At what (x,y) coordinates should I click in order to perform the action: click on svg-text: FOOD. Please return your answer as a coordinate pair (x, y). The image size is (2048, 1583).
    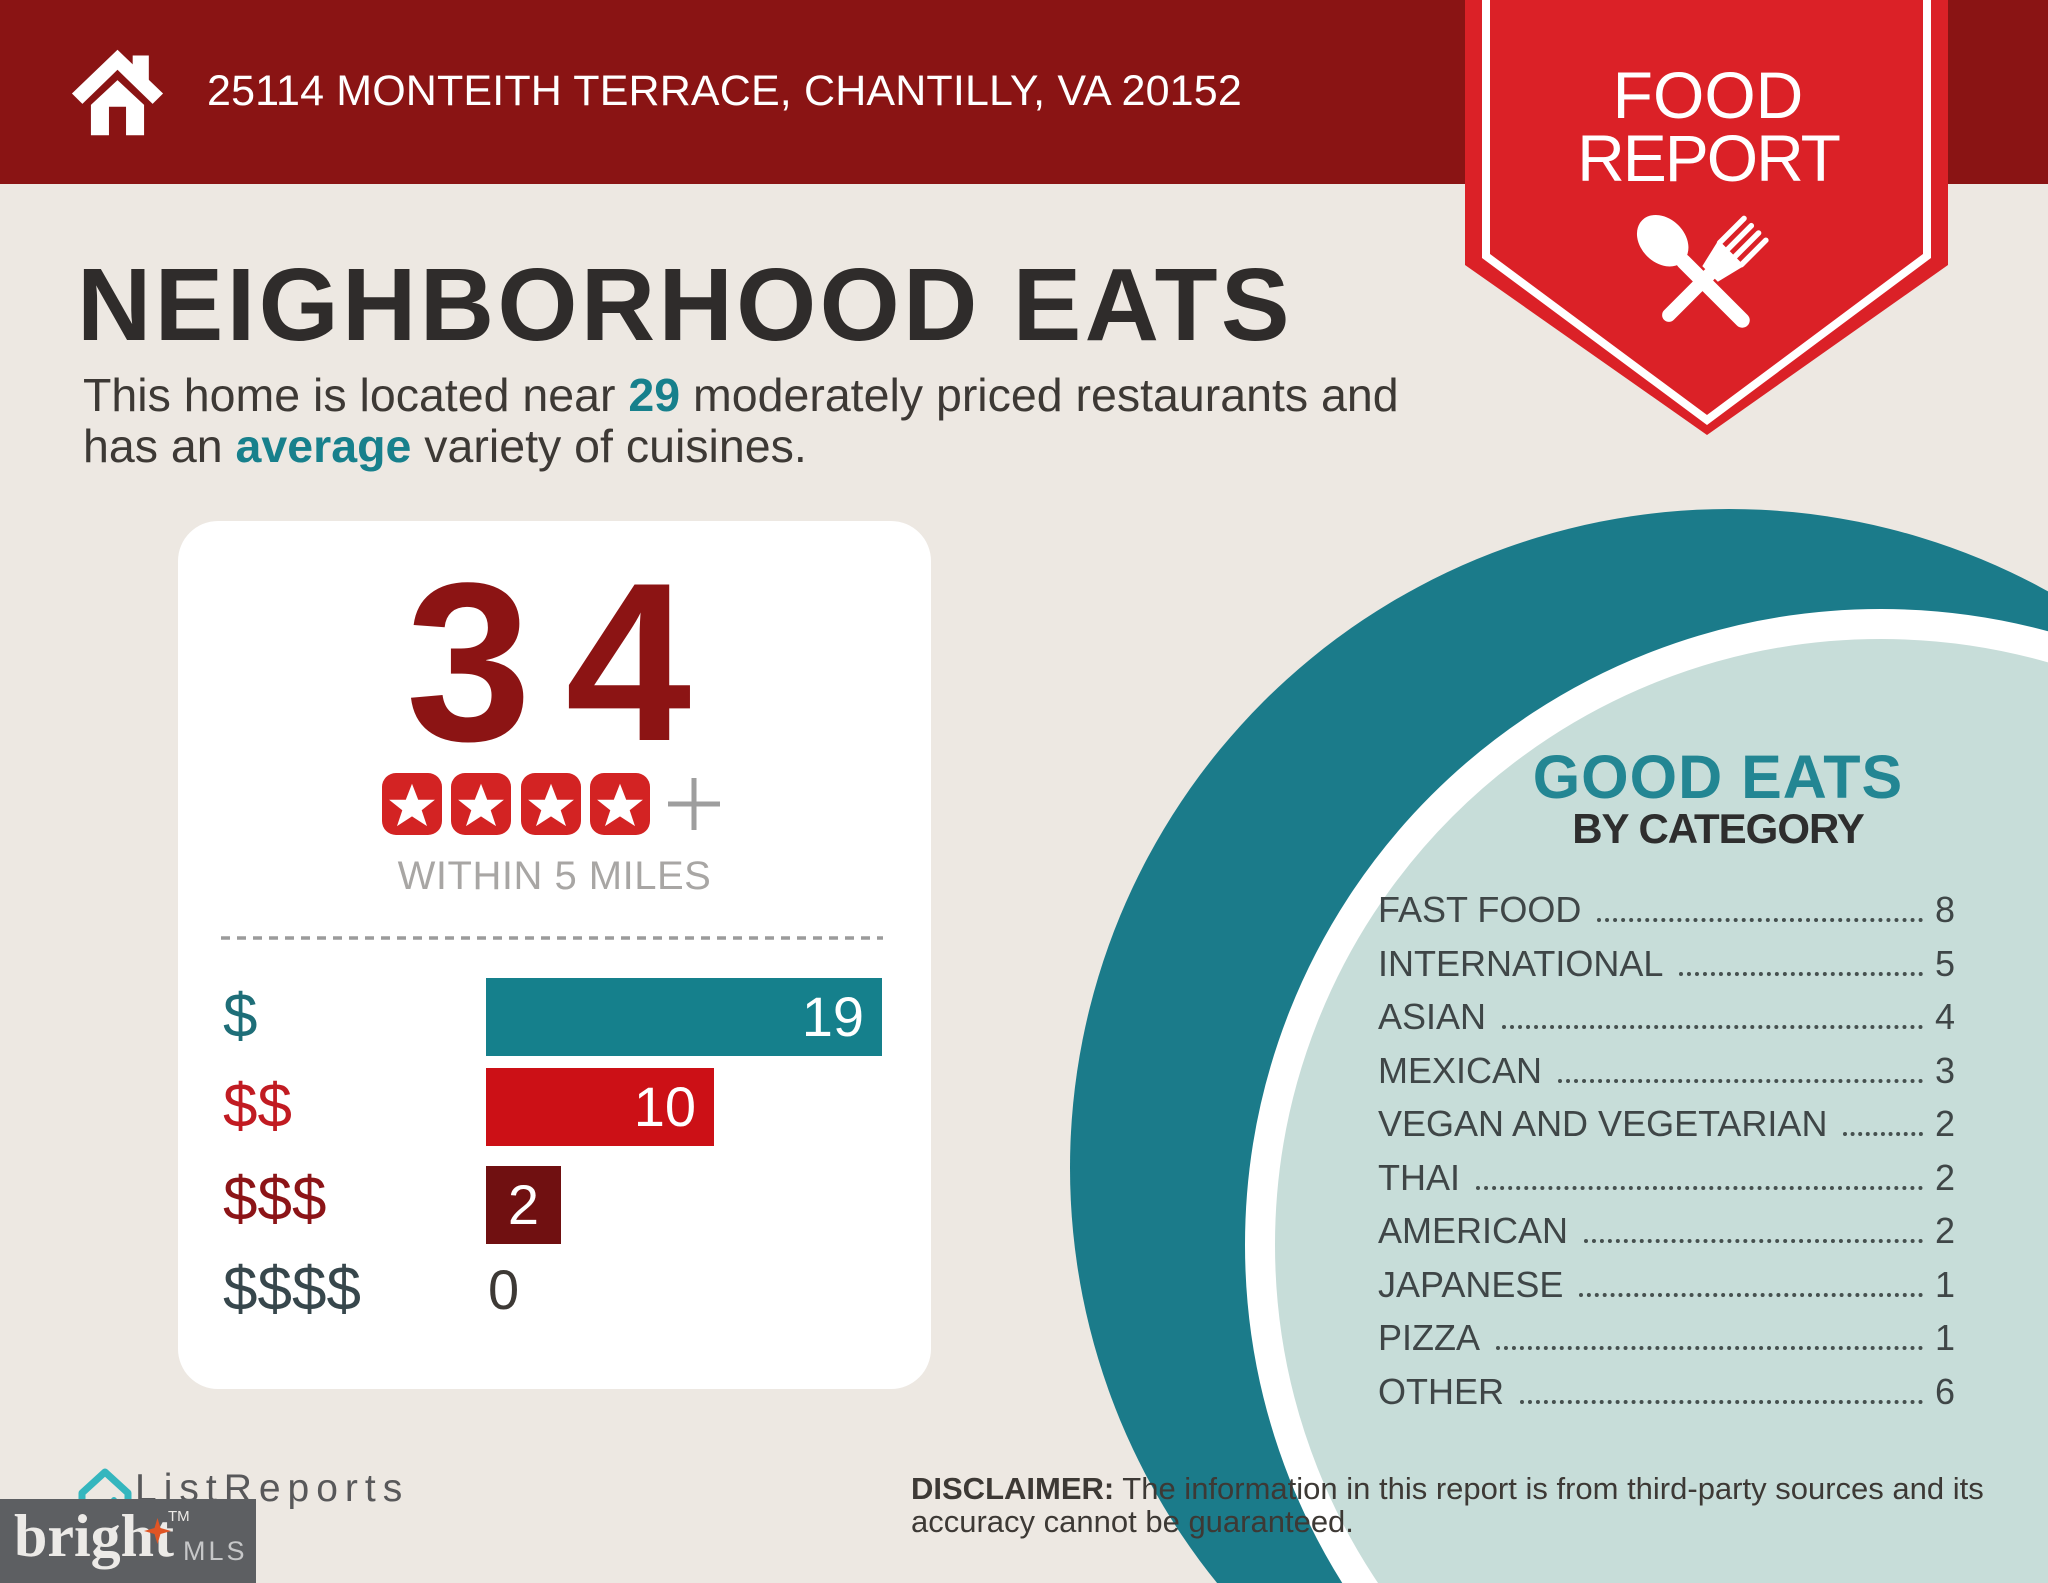
    Looking at the image, I should click on (1708, 95).